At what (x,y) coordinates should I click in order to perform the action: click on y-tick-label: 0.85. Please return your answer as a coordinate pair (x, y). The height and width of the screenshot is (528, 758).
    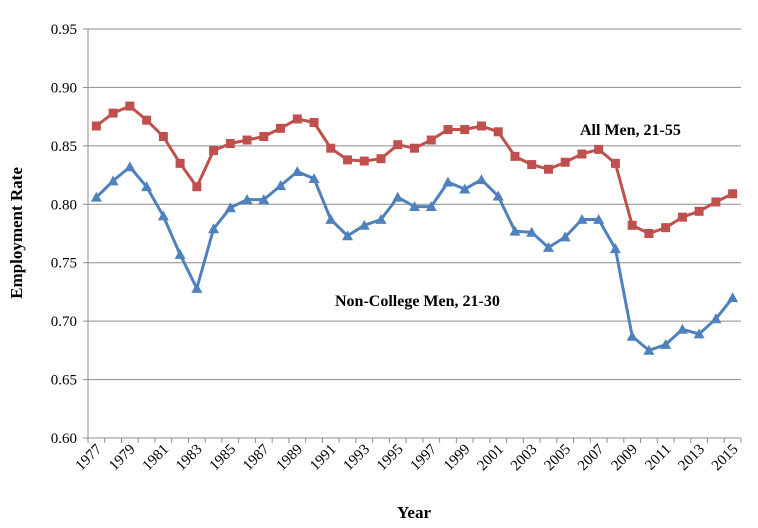
    Looking at the image, I should click on (64, 147).